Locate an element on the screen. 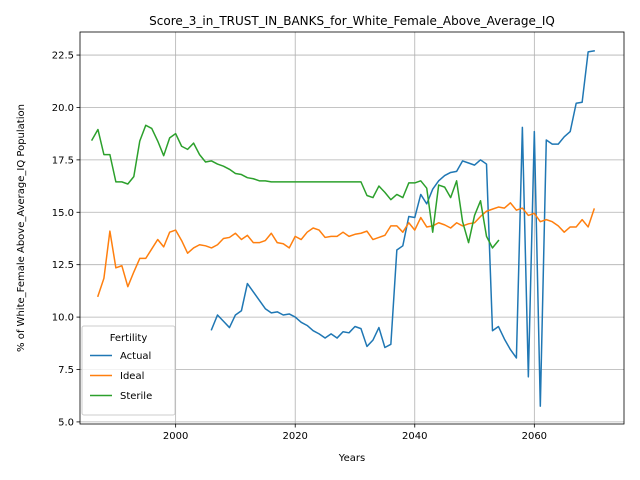  x-axis-label: Years is located at coordinates (351, 458).